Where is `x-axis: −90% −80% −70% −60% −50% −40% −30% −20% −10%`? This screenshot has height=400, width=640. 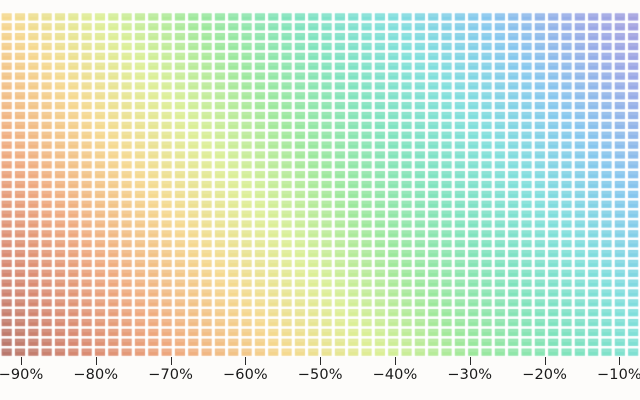 x-axis: −90% −80% −70% −60% −50% −40% −30% −20% −10% is located at coordinates (320, 378).